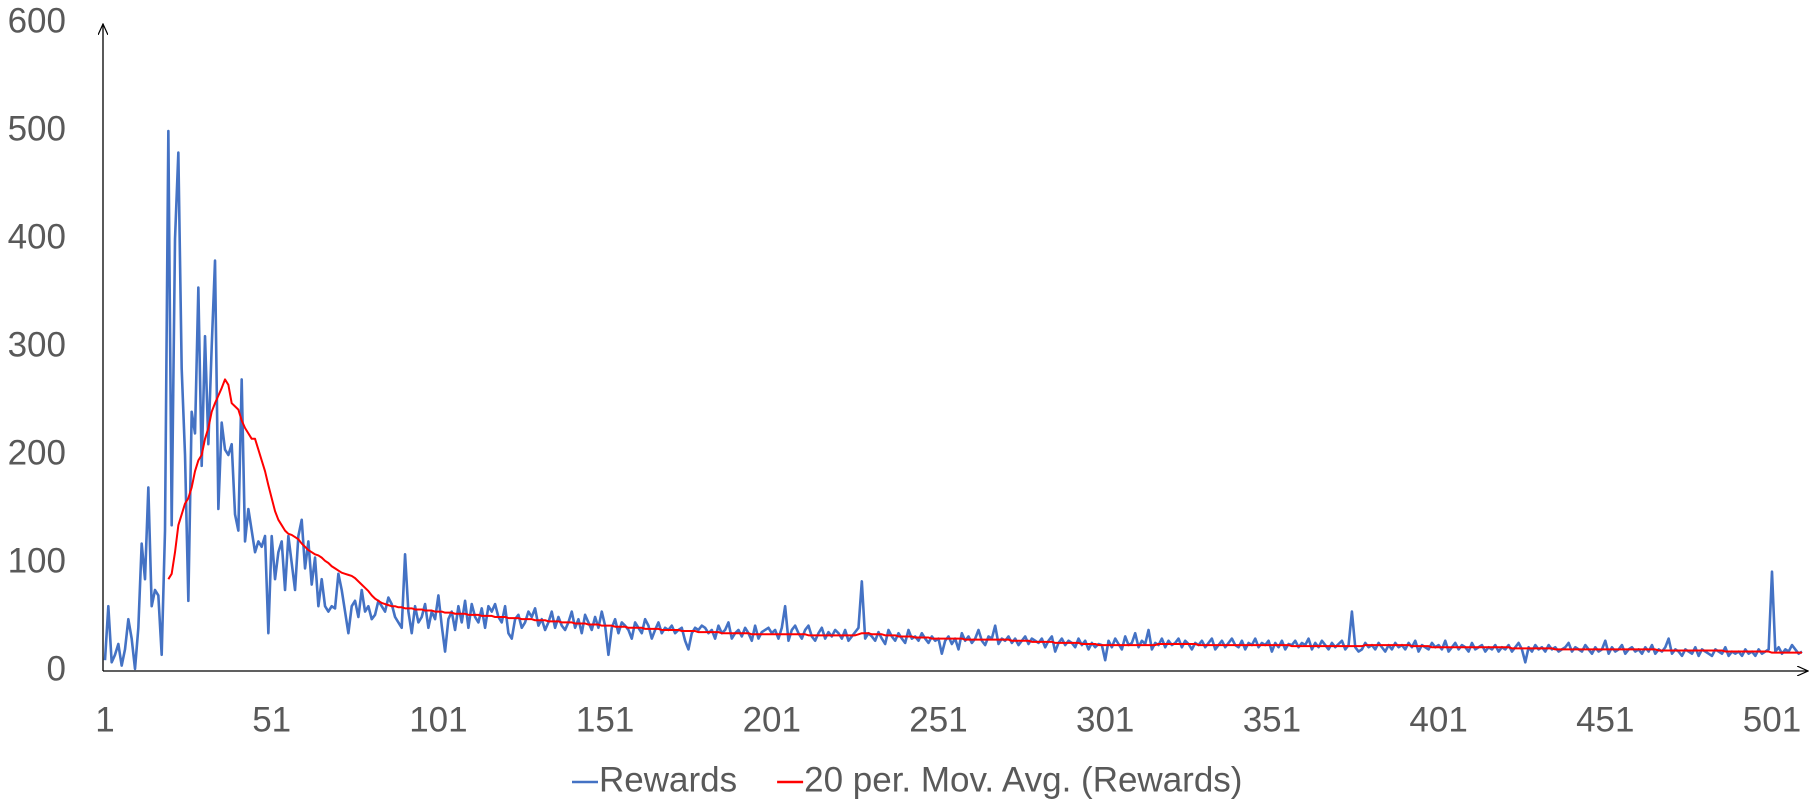  I want to click on x-tick-label: 501, so click(1772, 719).